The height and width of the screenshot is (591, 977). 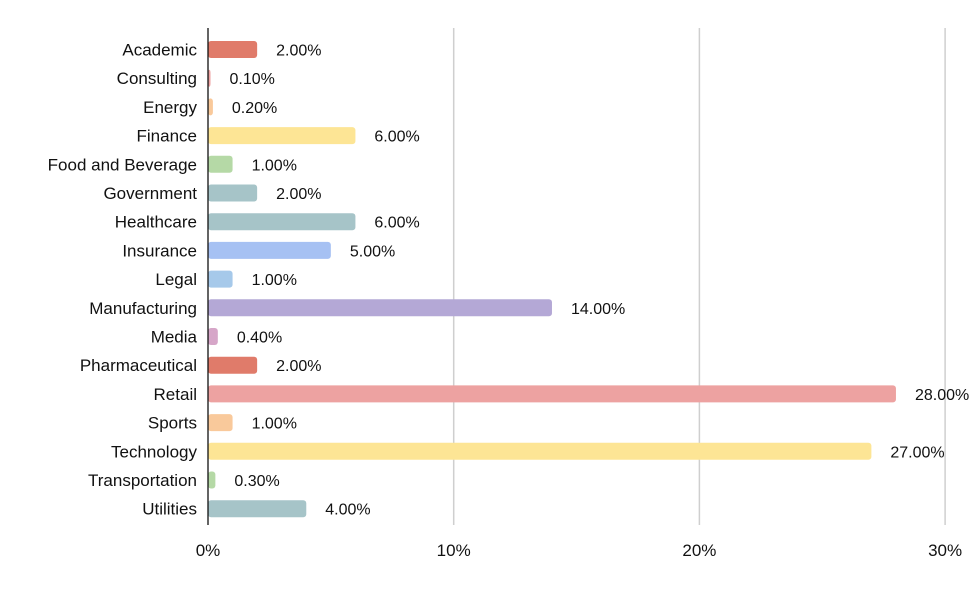 I want to click on bar-manufacturing, so click(x=380, y=308).